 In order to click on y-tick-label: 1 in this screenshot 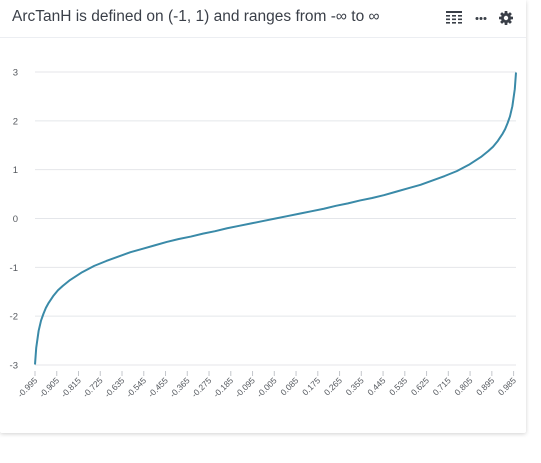, I will do `click(15, 170)`.